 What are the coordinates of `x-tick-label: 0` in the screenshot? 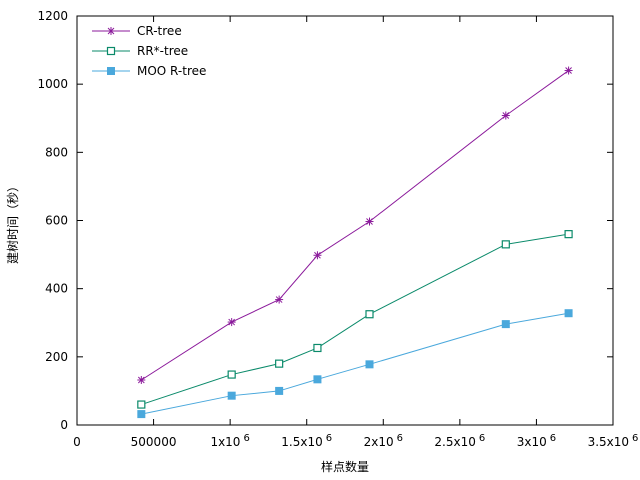 It's located at (77, 442).